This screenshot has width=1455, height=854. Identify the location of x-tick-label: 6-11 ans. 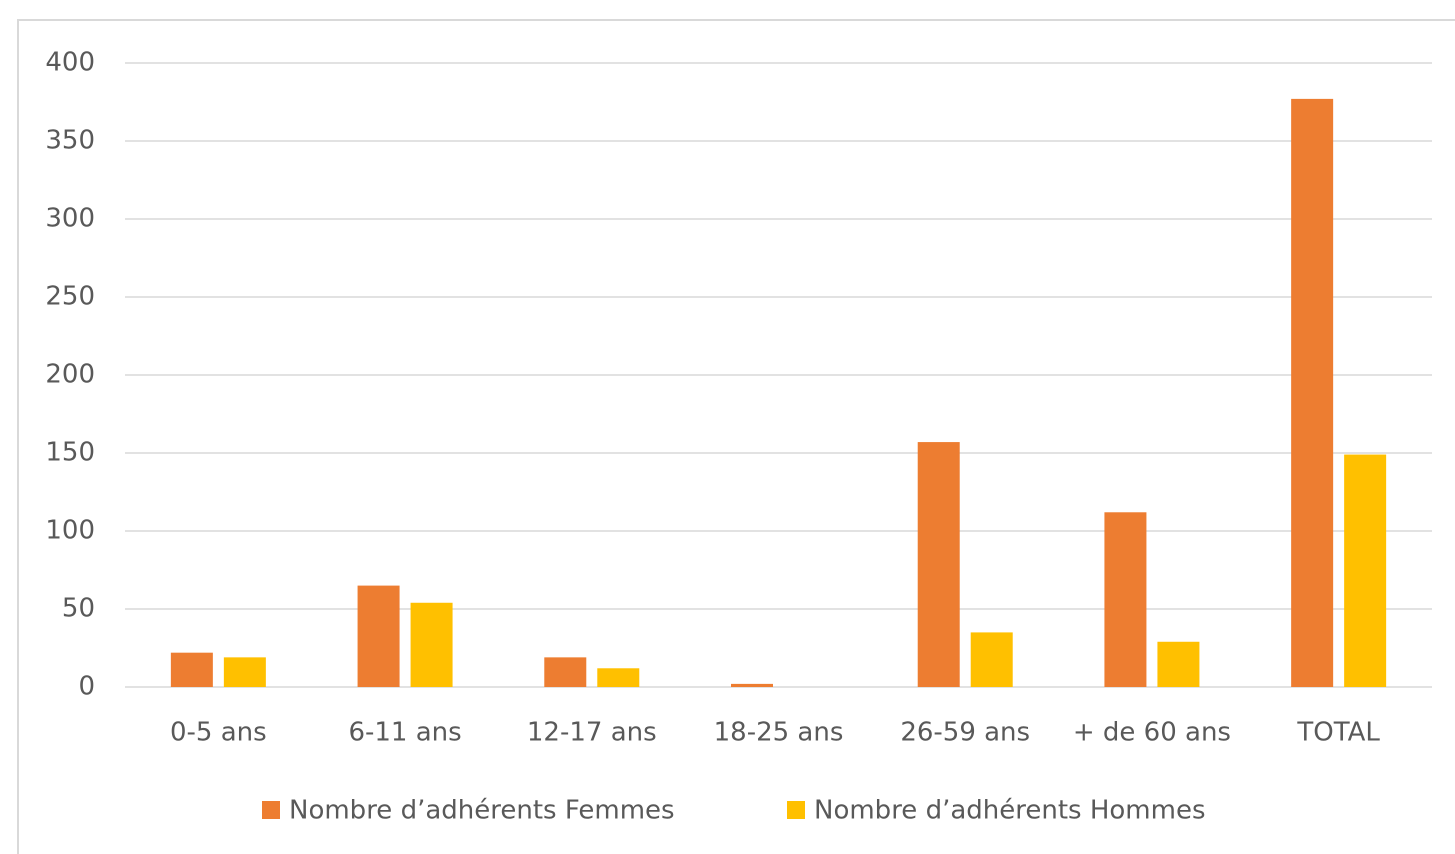
(404, 733).